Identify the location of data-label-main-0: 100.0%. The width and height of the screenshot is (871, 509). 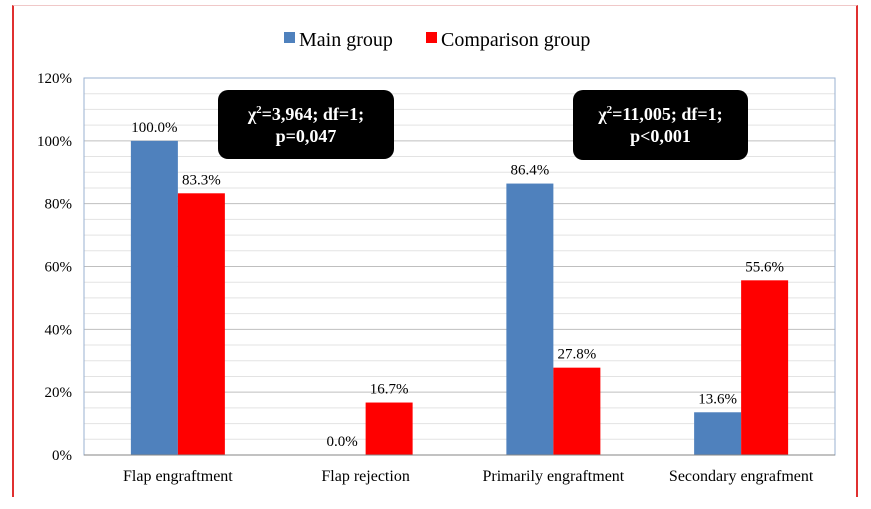
(154, 128).